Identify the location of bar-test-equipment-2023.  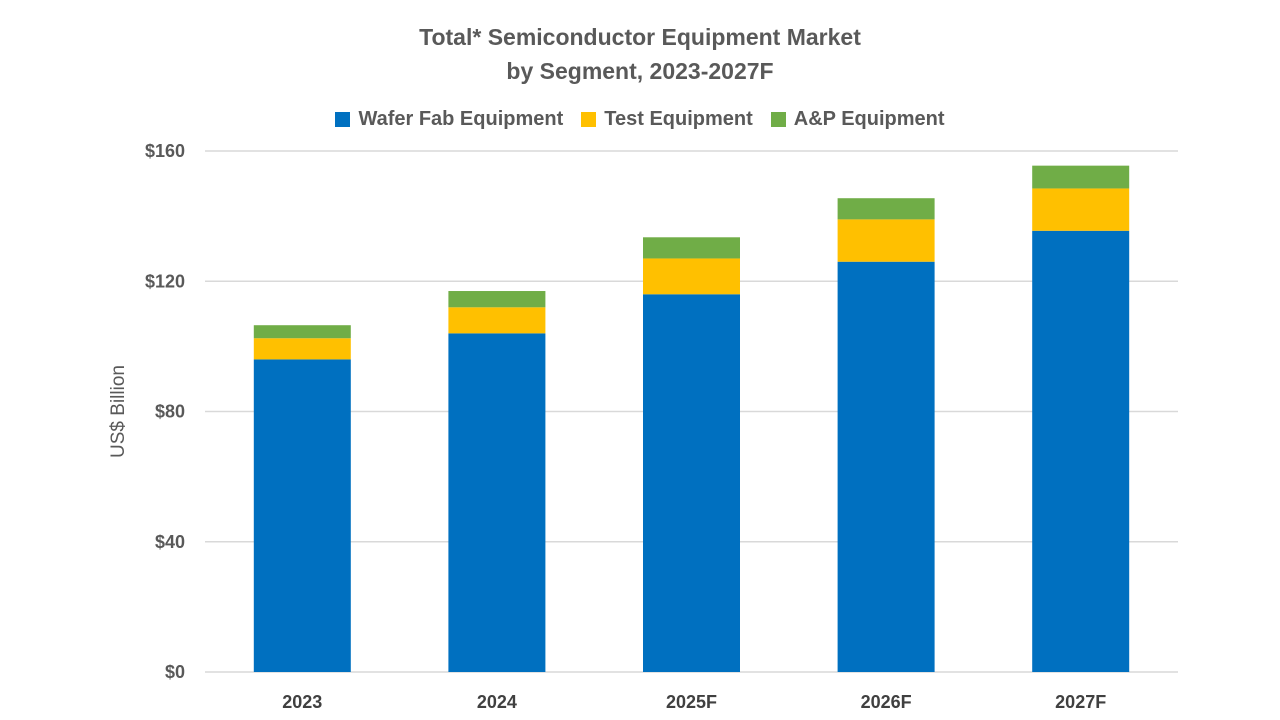
(302, 349).